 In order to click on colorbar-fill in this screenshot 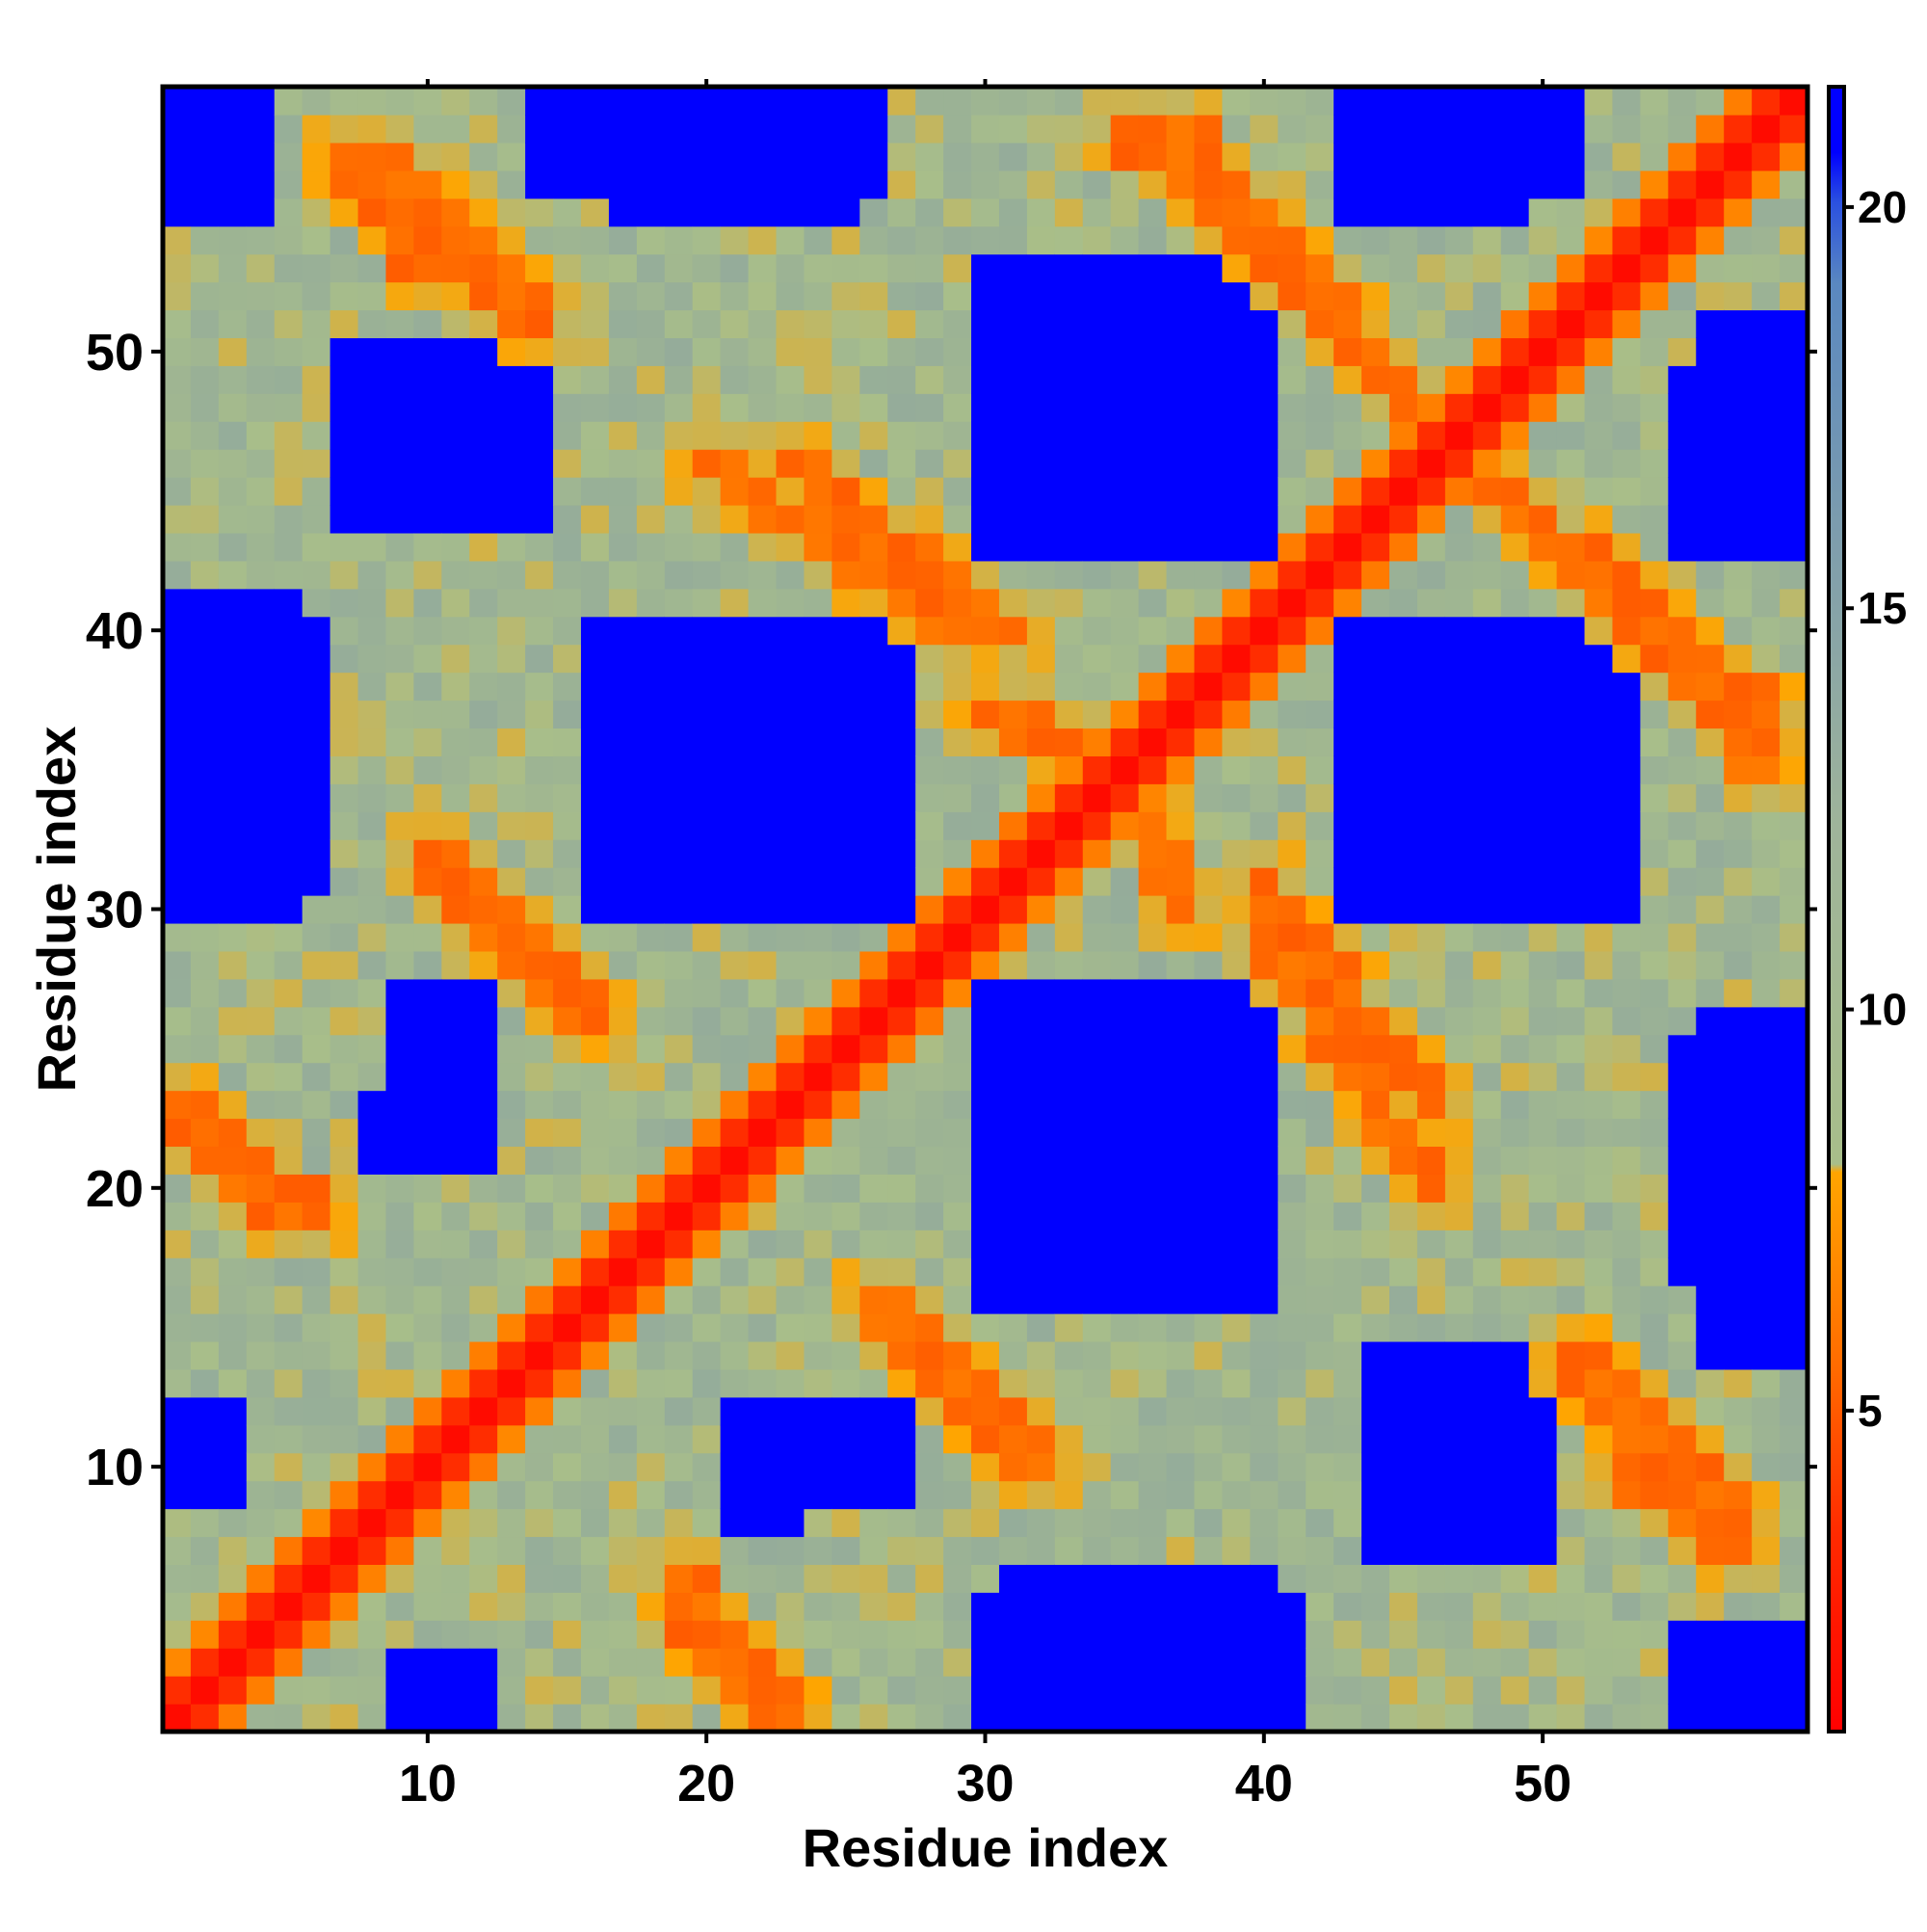, I will do `click(1836, 909)`.